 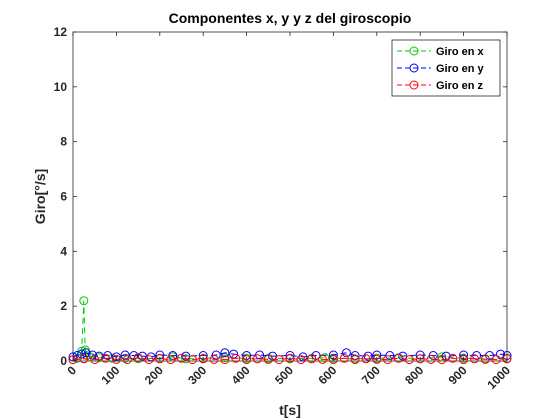 What do you see at coordinates (460, 52) in the screenshot?
I see `legend-label-0: Giro en x` at bounding box center [460, 52].